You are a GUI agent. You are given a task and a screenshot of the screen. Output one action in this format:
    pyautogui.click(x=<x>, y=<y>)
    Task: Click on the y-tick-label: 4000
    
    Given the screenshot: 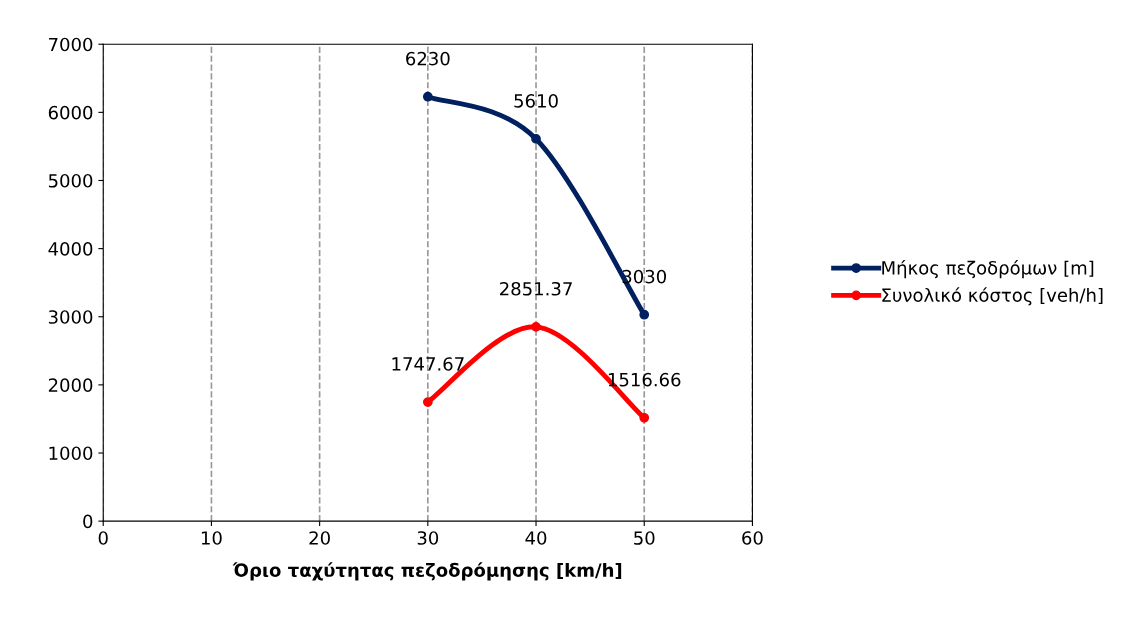 What is the action you would take?
    pyautogui.click(x=70, y=249)
    